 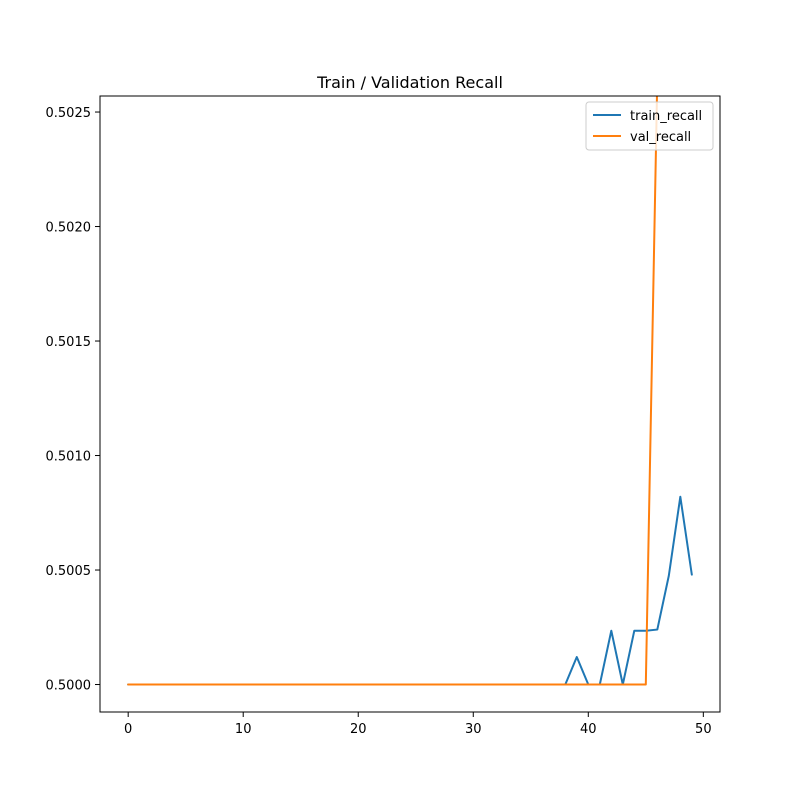 I want to click on y-tick-label: 0.5025, so click(x=69, y=113).